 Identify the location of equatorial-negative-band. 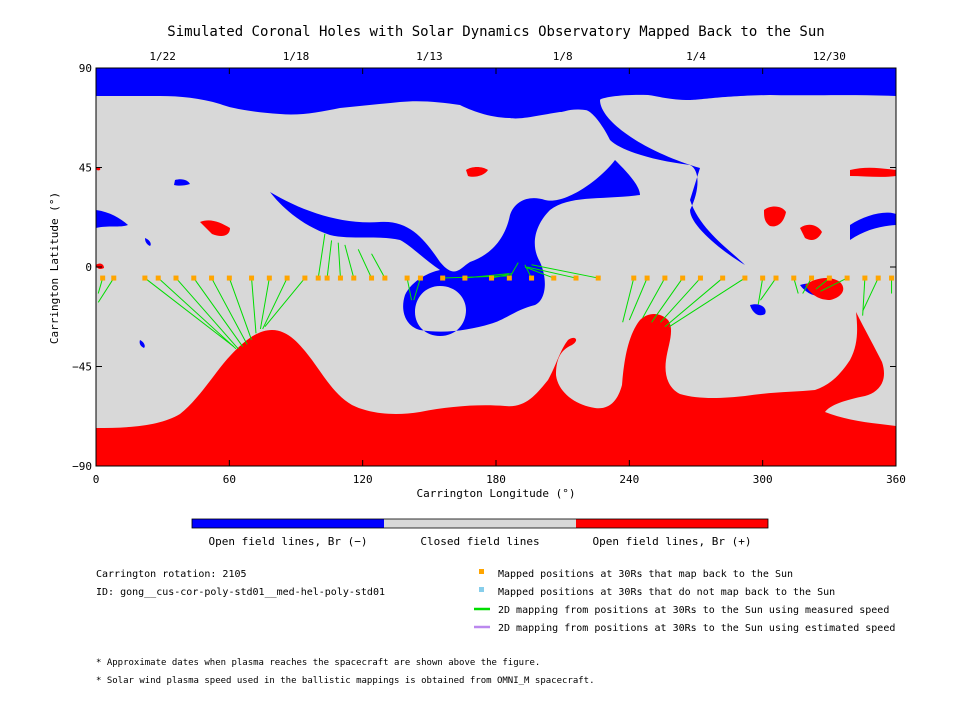
(455, 248).